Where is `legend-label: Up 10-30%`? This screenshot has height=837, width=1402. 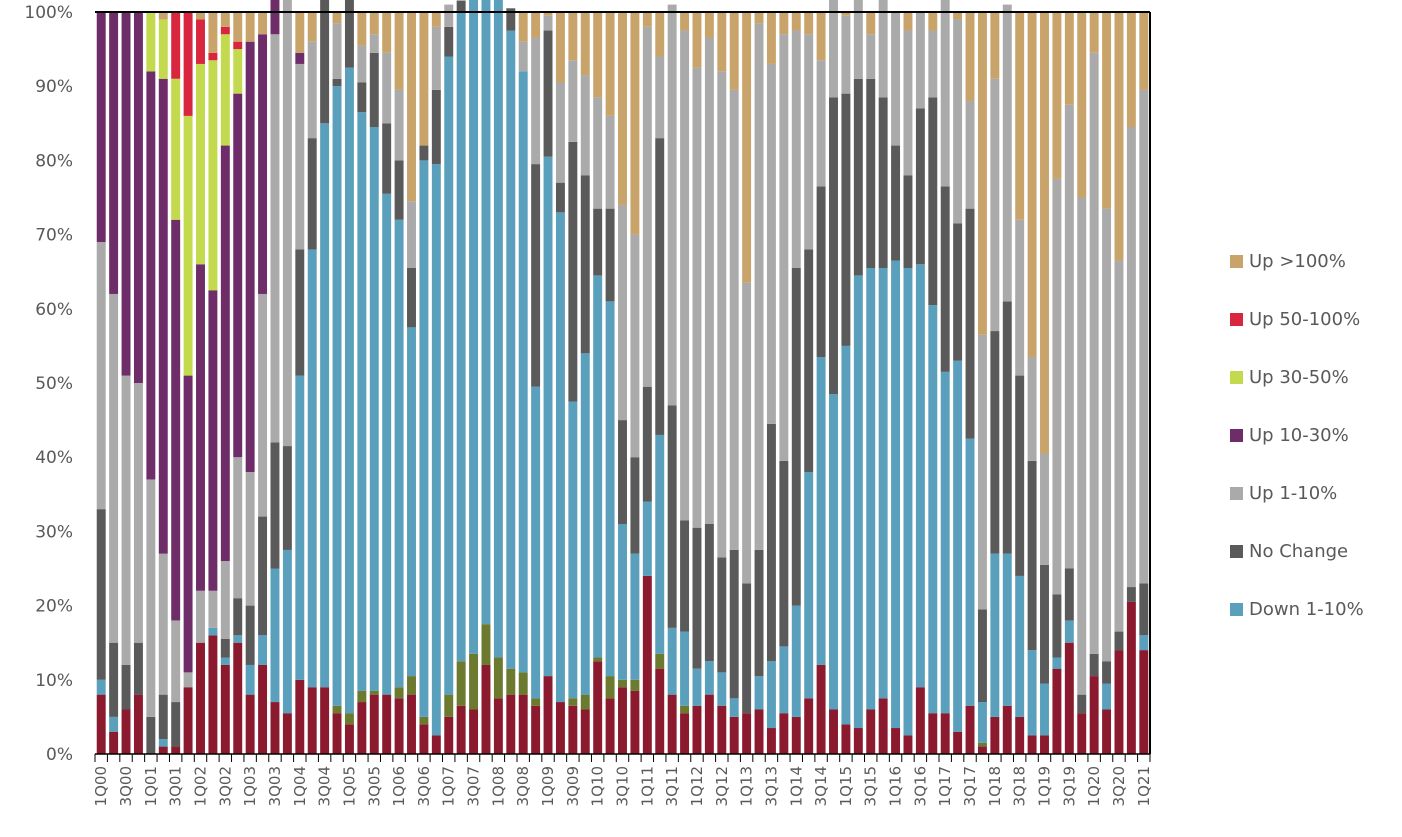 legend-label: Up 10-30% is located at coordinates (1299, 435).